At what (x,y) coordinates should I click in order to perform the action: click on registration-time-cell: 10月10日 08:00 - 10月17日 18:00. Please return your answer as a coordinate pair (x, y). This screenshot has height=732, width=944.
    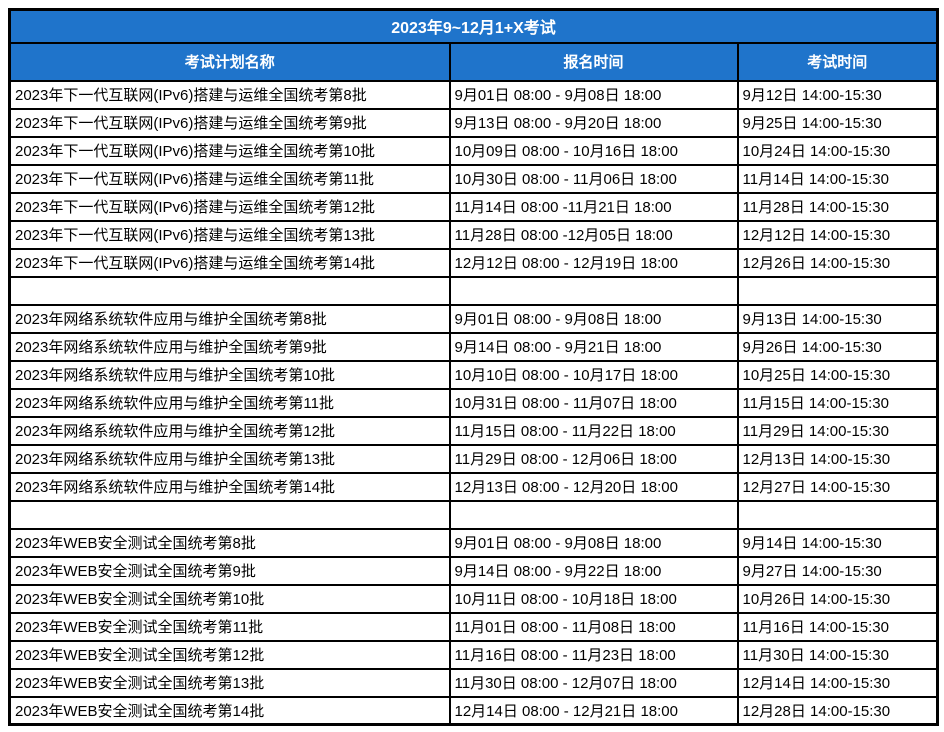
    Looking at the image, I should click on (593, 374).